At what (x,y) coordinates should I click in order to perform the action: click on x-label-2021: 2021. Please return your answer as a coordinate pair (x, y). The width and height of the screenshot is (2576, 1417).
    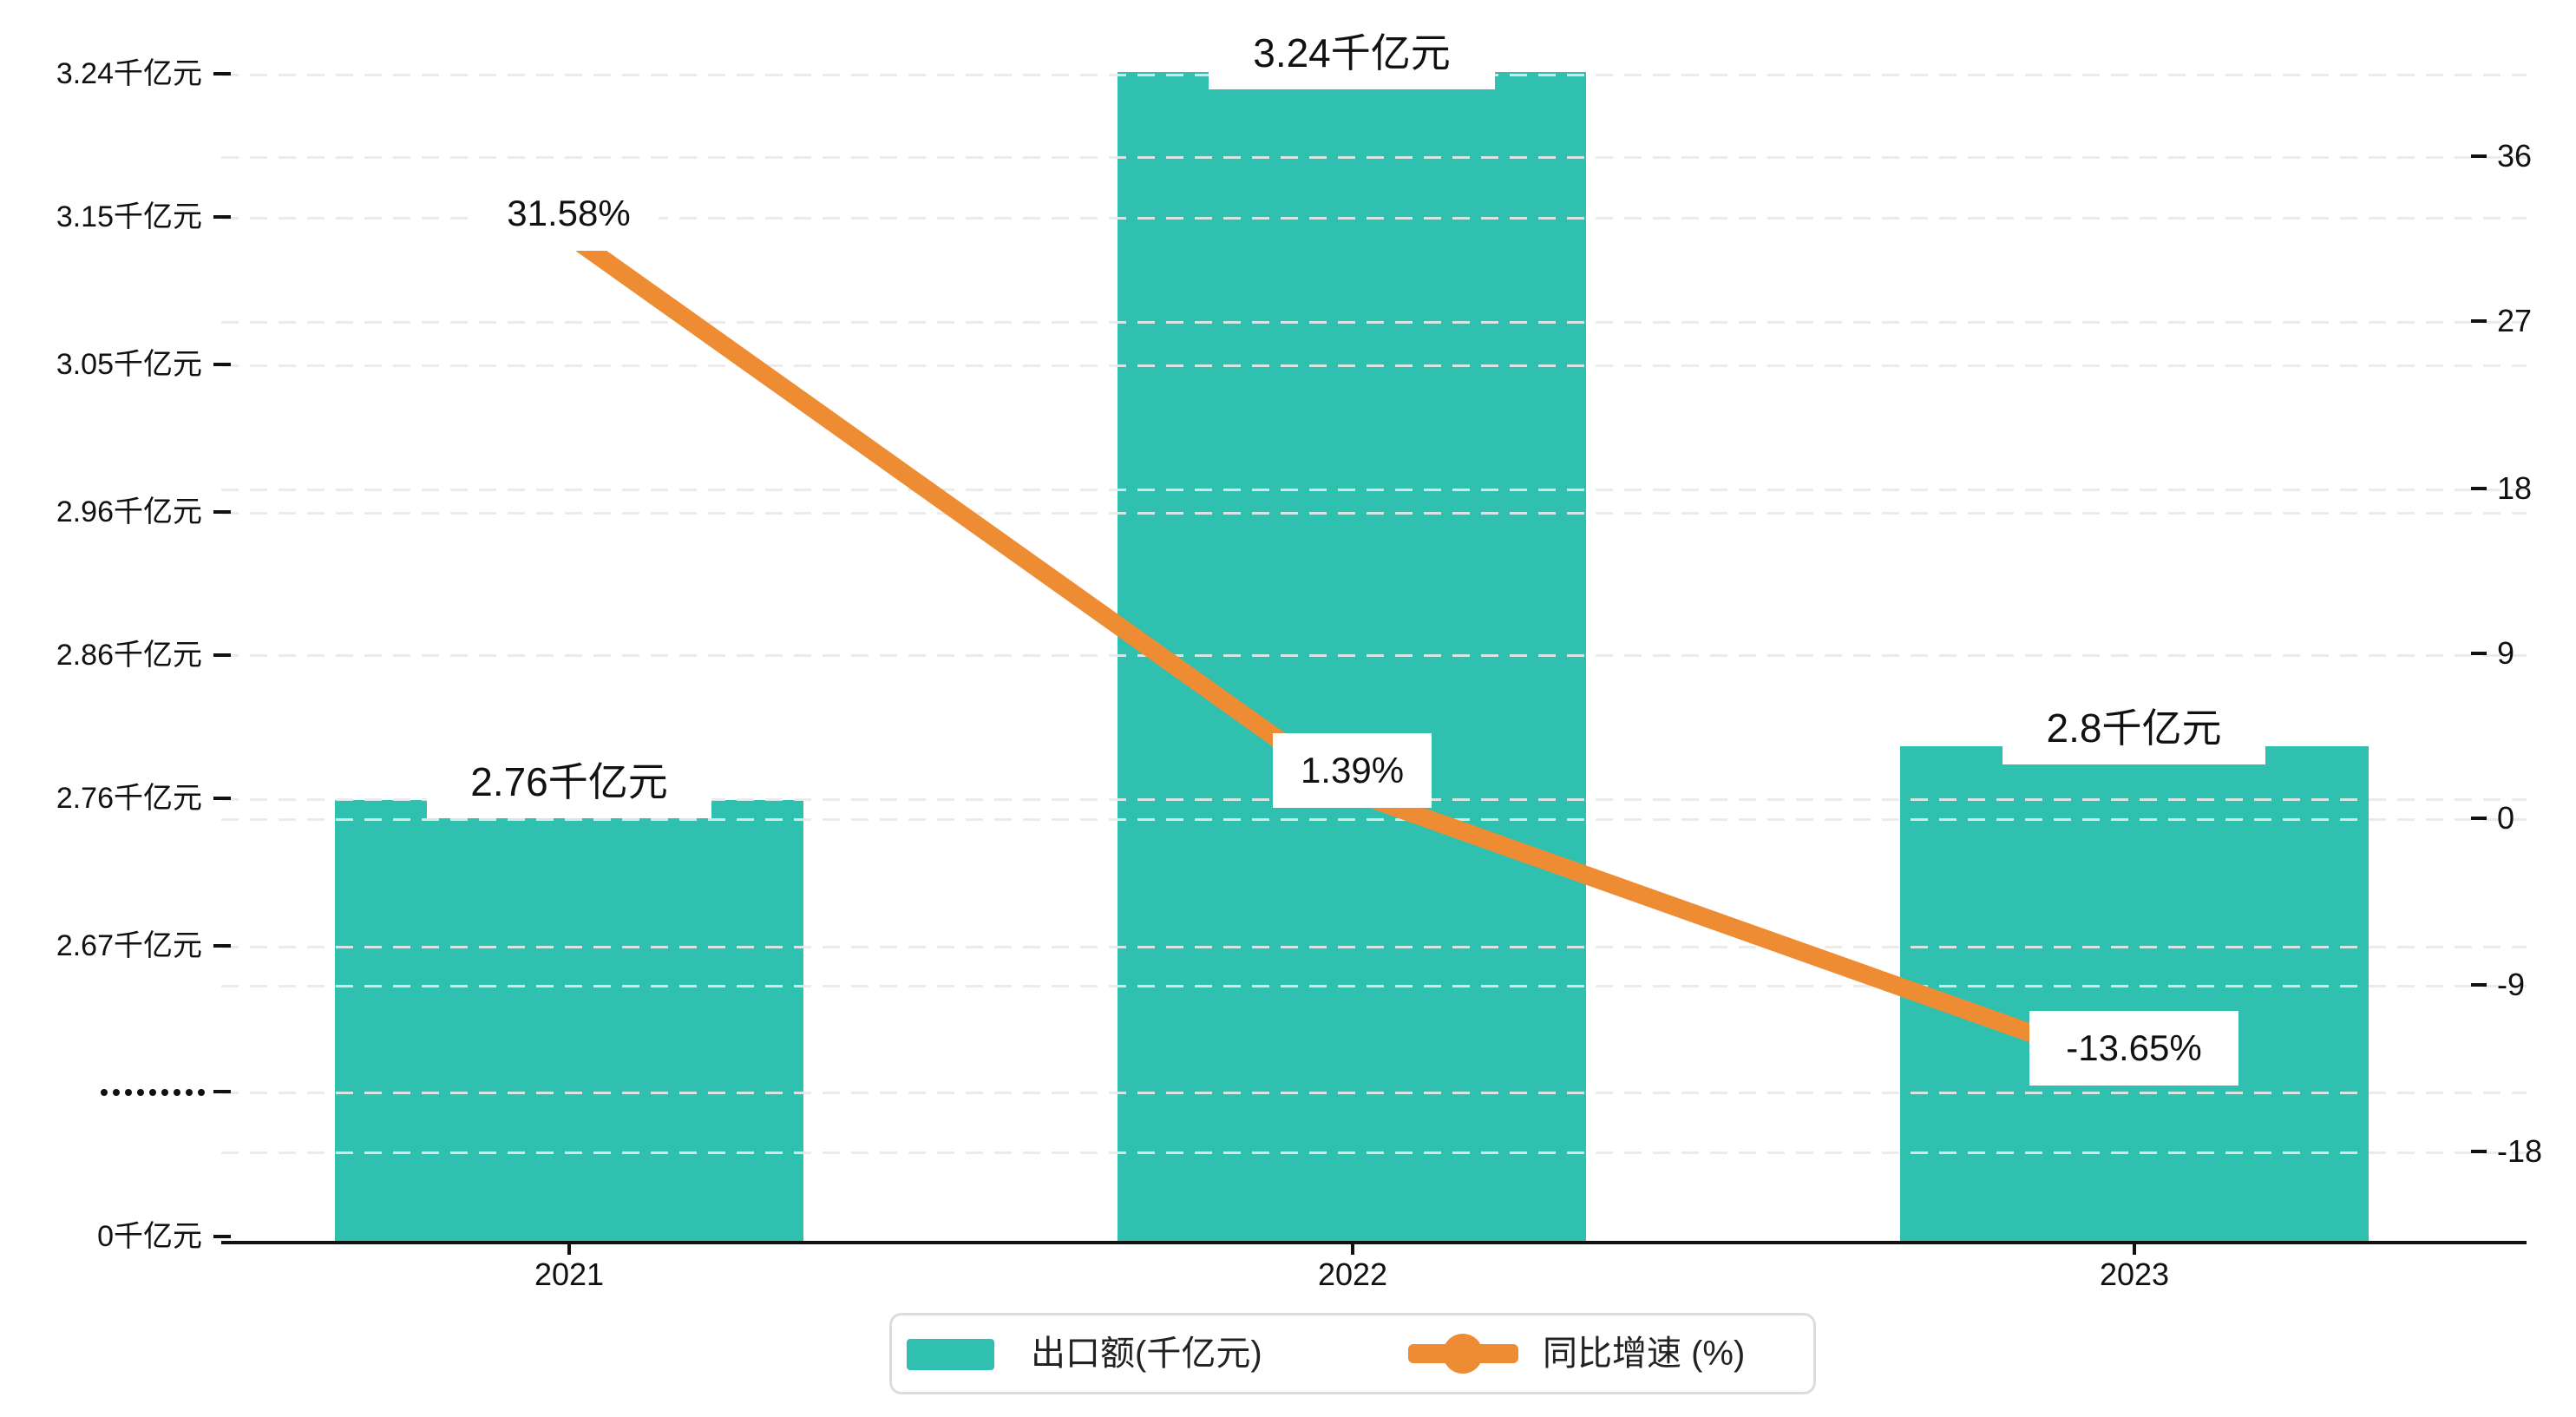
    Looking at the image, I should click on (569, 1274).